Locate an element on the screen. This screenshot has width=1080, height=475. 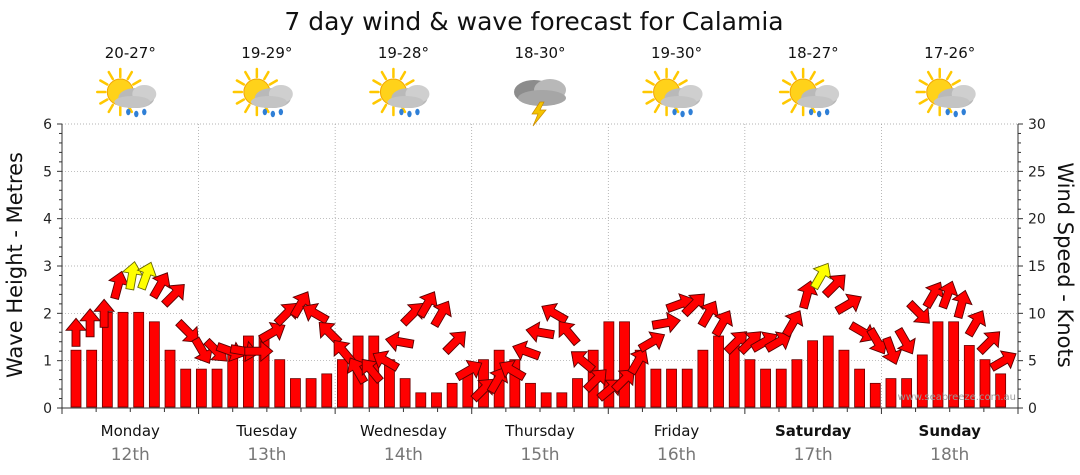
date-label: 14th is located at coordinates (403, 455).